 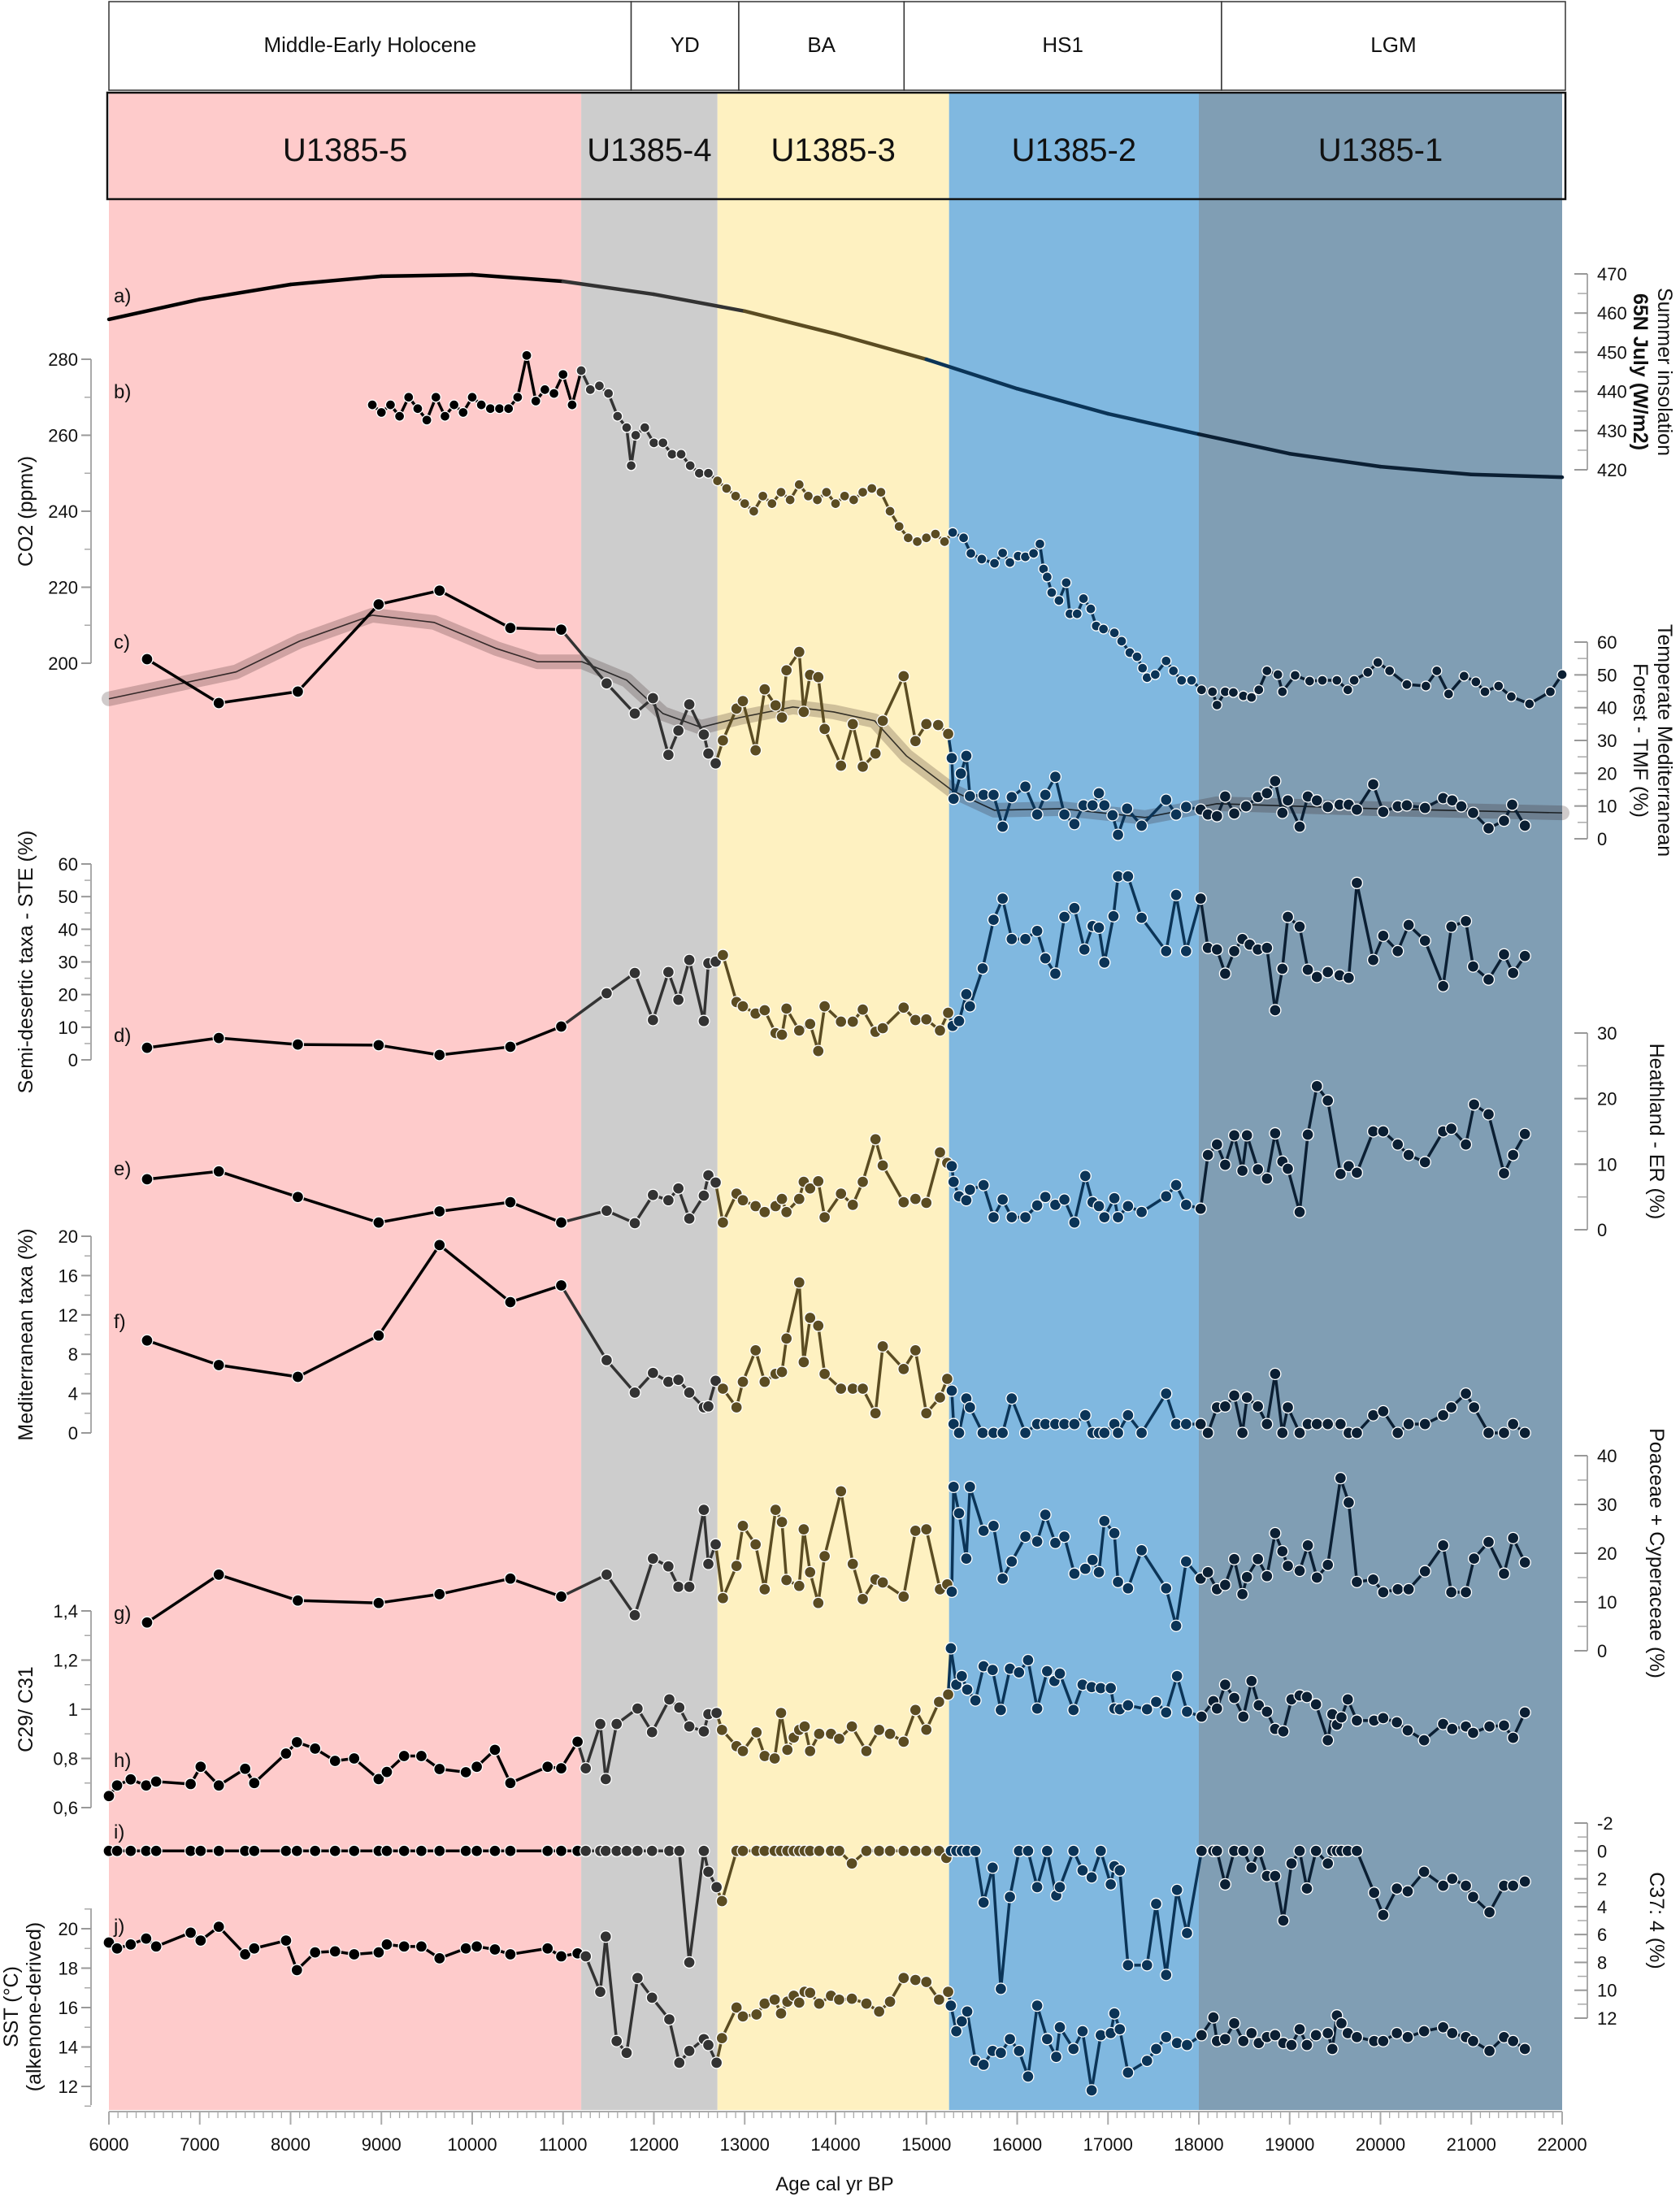 What do you see at coordinates (801, 1322) in the screenshot?
I see `series-f-segment` at bounding box center [801, 1322].